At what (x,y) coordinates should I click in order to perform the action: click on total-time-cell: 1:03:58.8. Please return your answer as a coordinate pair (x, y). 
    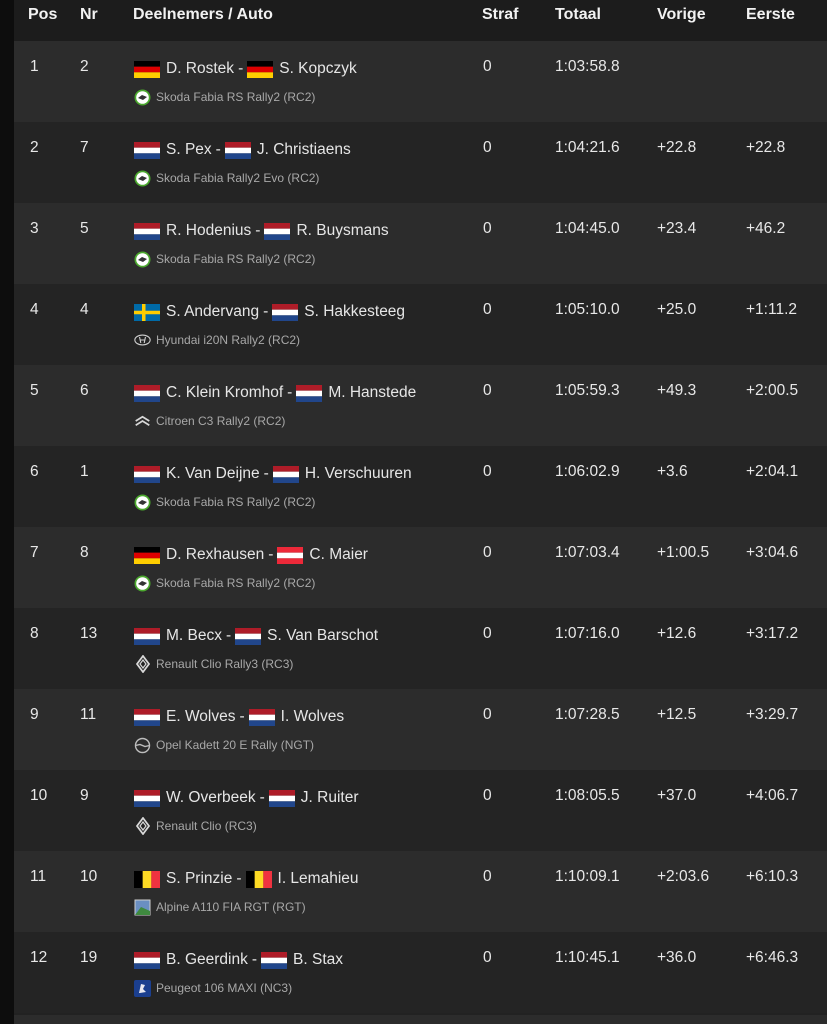
    Looking at the image, I should click on (587, 66).